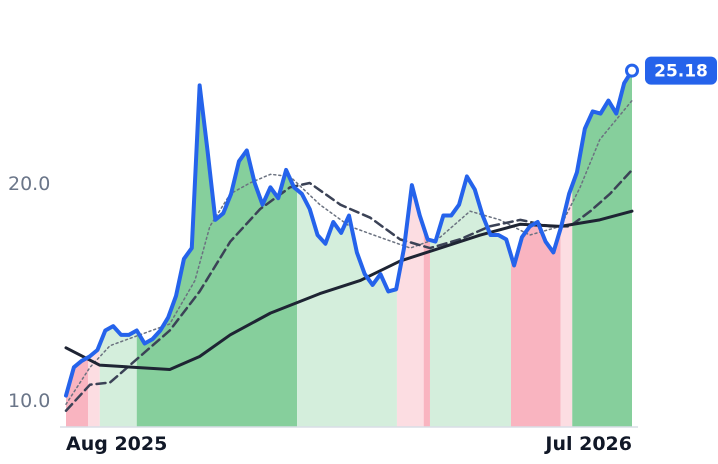  I want to click on last-value-label: 25.18, so click(681, 72).